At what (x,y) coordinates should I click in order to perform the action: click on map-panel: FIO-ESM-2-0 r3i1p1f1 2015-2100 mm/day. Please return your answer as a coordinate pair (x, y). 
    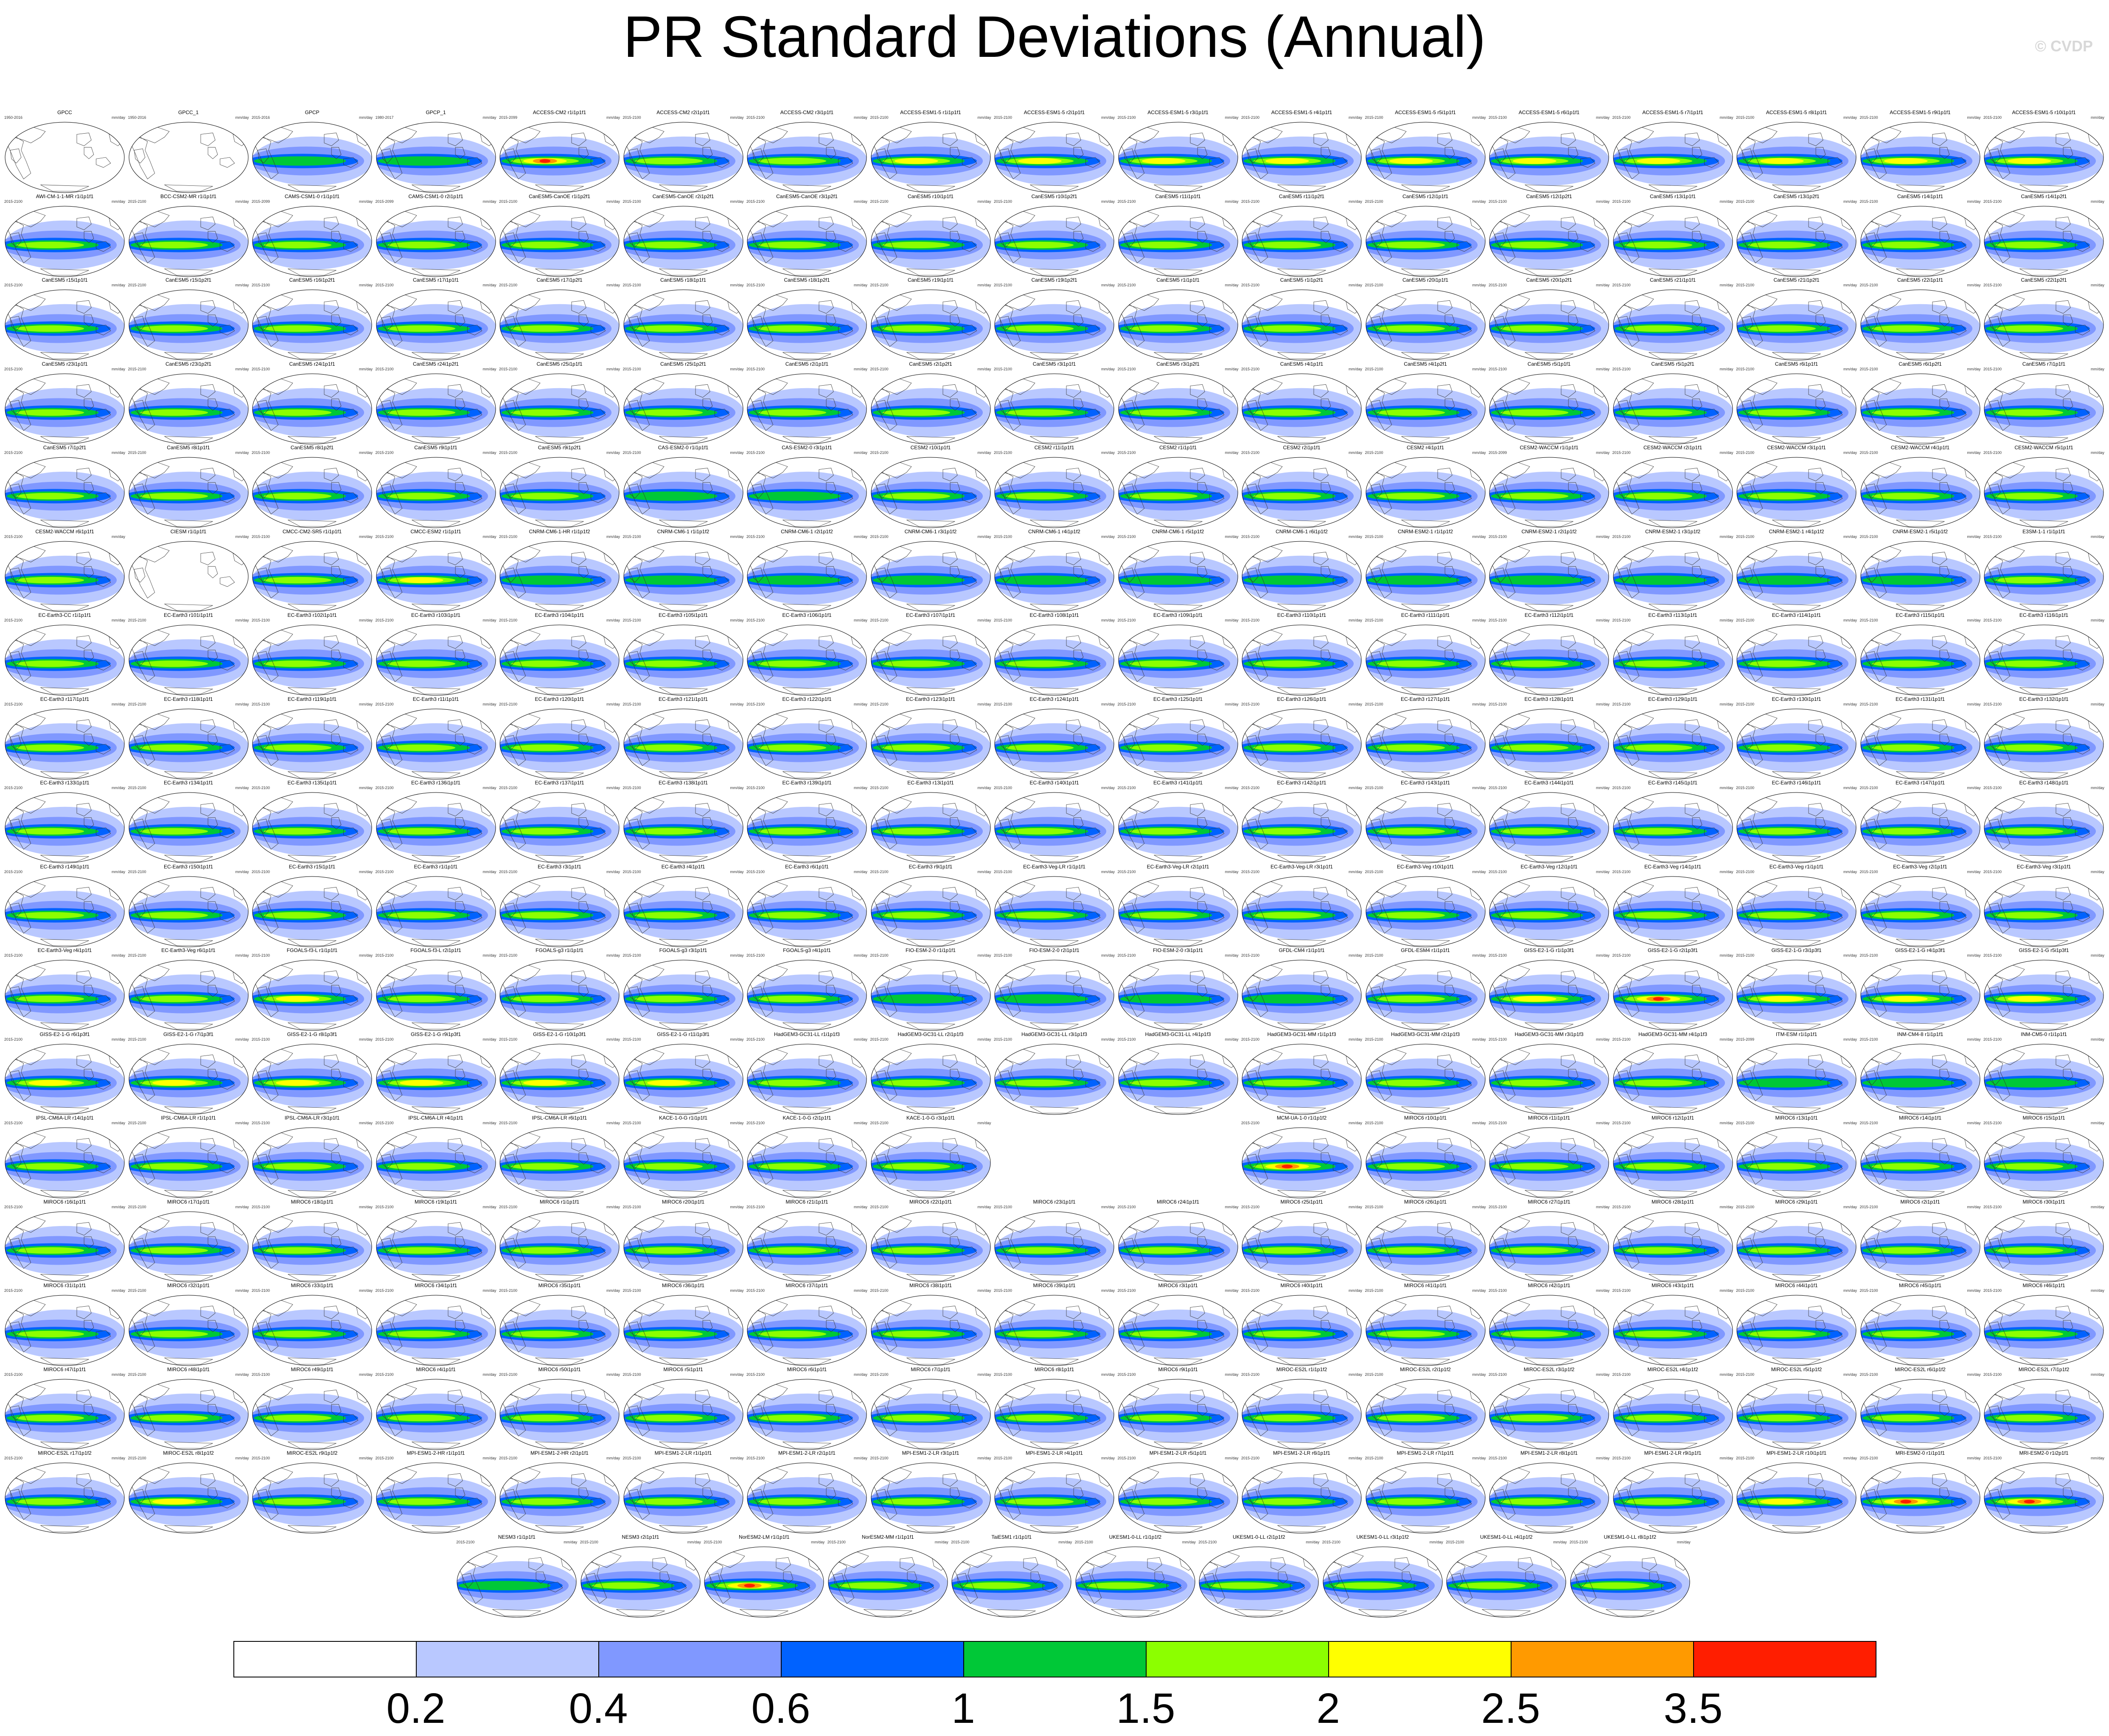
    Looking at the image, I should click on (1178, 990).